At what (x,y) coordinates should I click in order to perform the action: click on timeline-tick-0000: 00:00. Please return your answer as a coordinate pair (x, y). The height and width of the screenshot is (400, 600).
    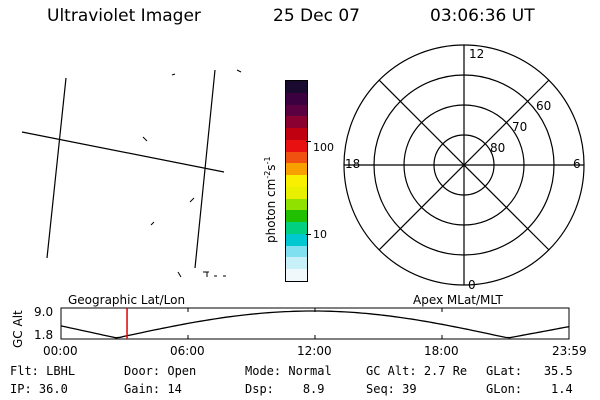
    Looking at the image, I should click on (60, 351).